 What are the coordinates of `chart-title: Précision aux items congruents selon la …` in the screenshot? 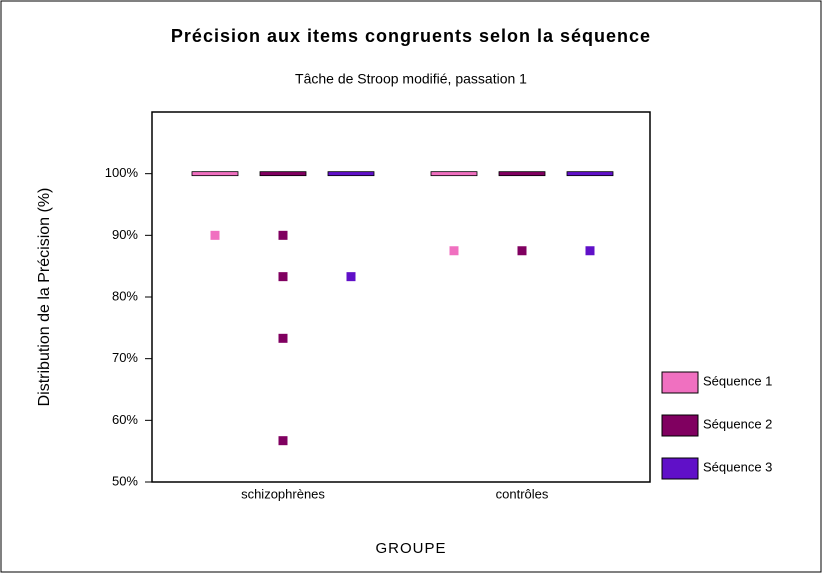 It's located at (411, 36).